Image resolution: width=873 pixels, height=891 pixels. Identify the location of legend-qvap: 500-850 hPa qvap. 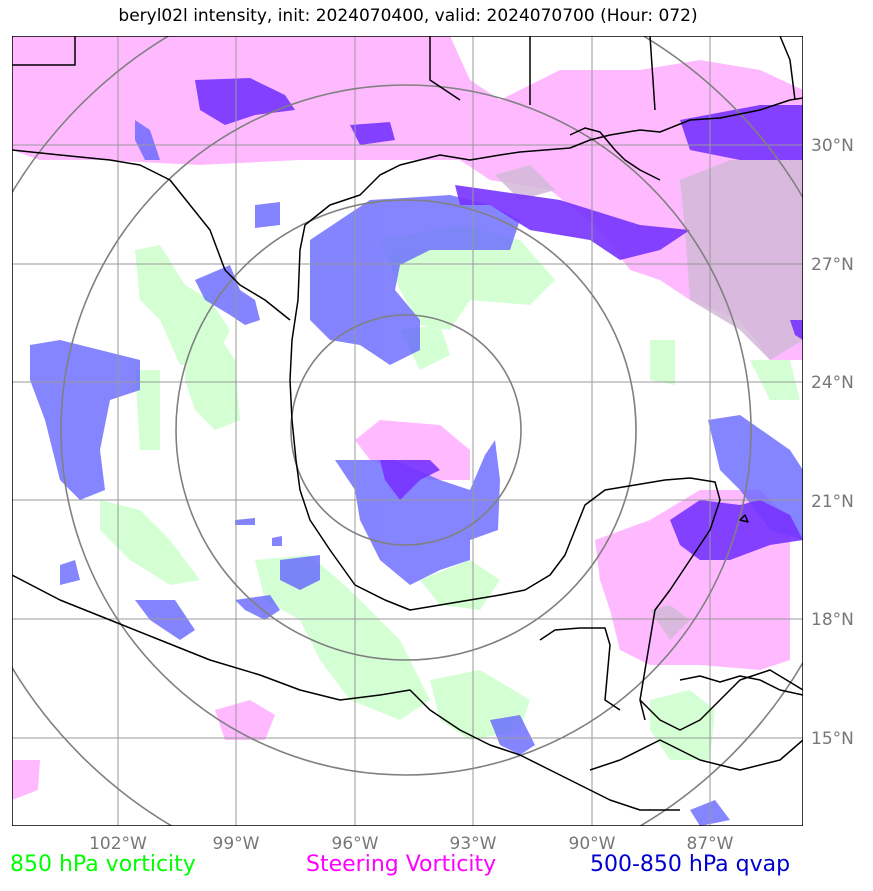
(690, 864).